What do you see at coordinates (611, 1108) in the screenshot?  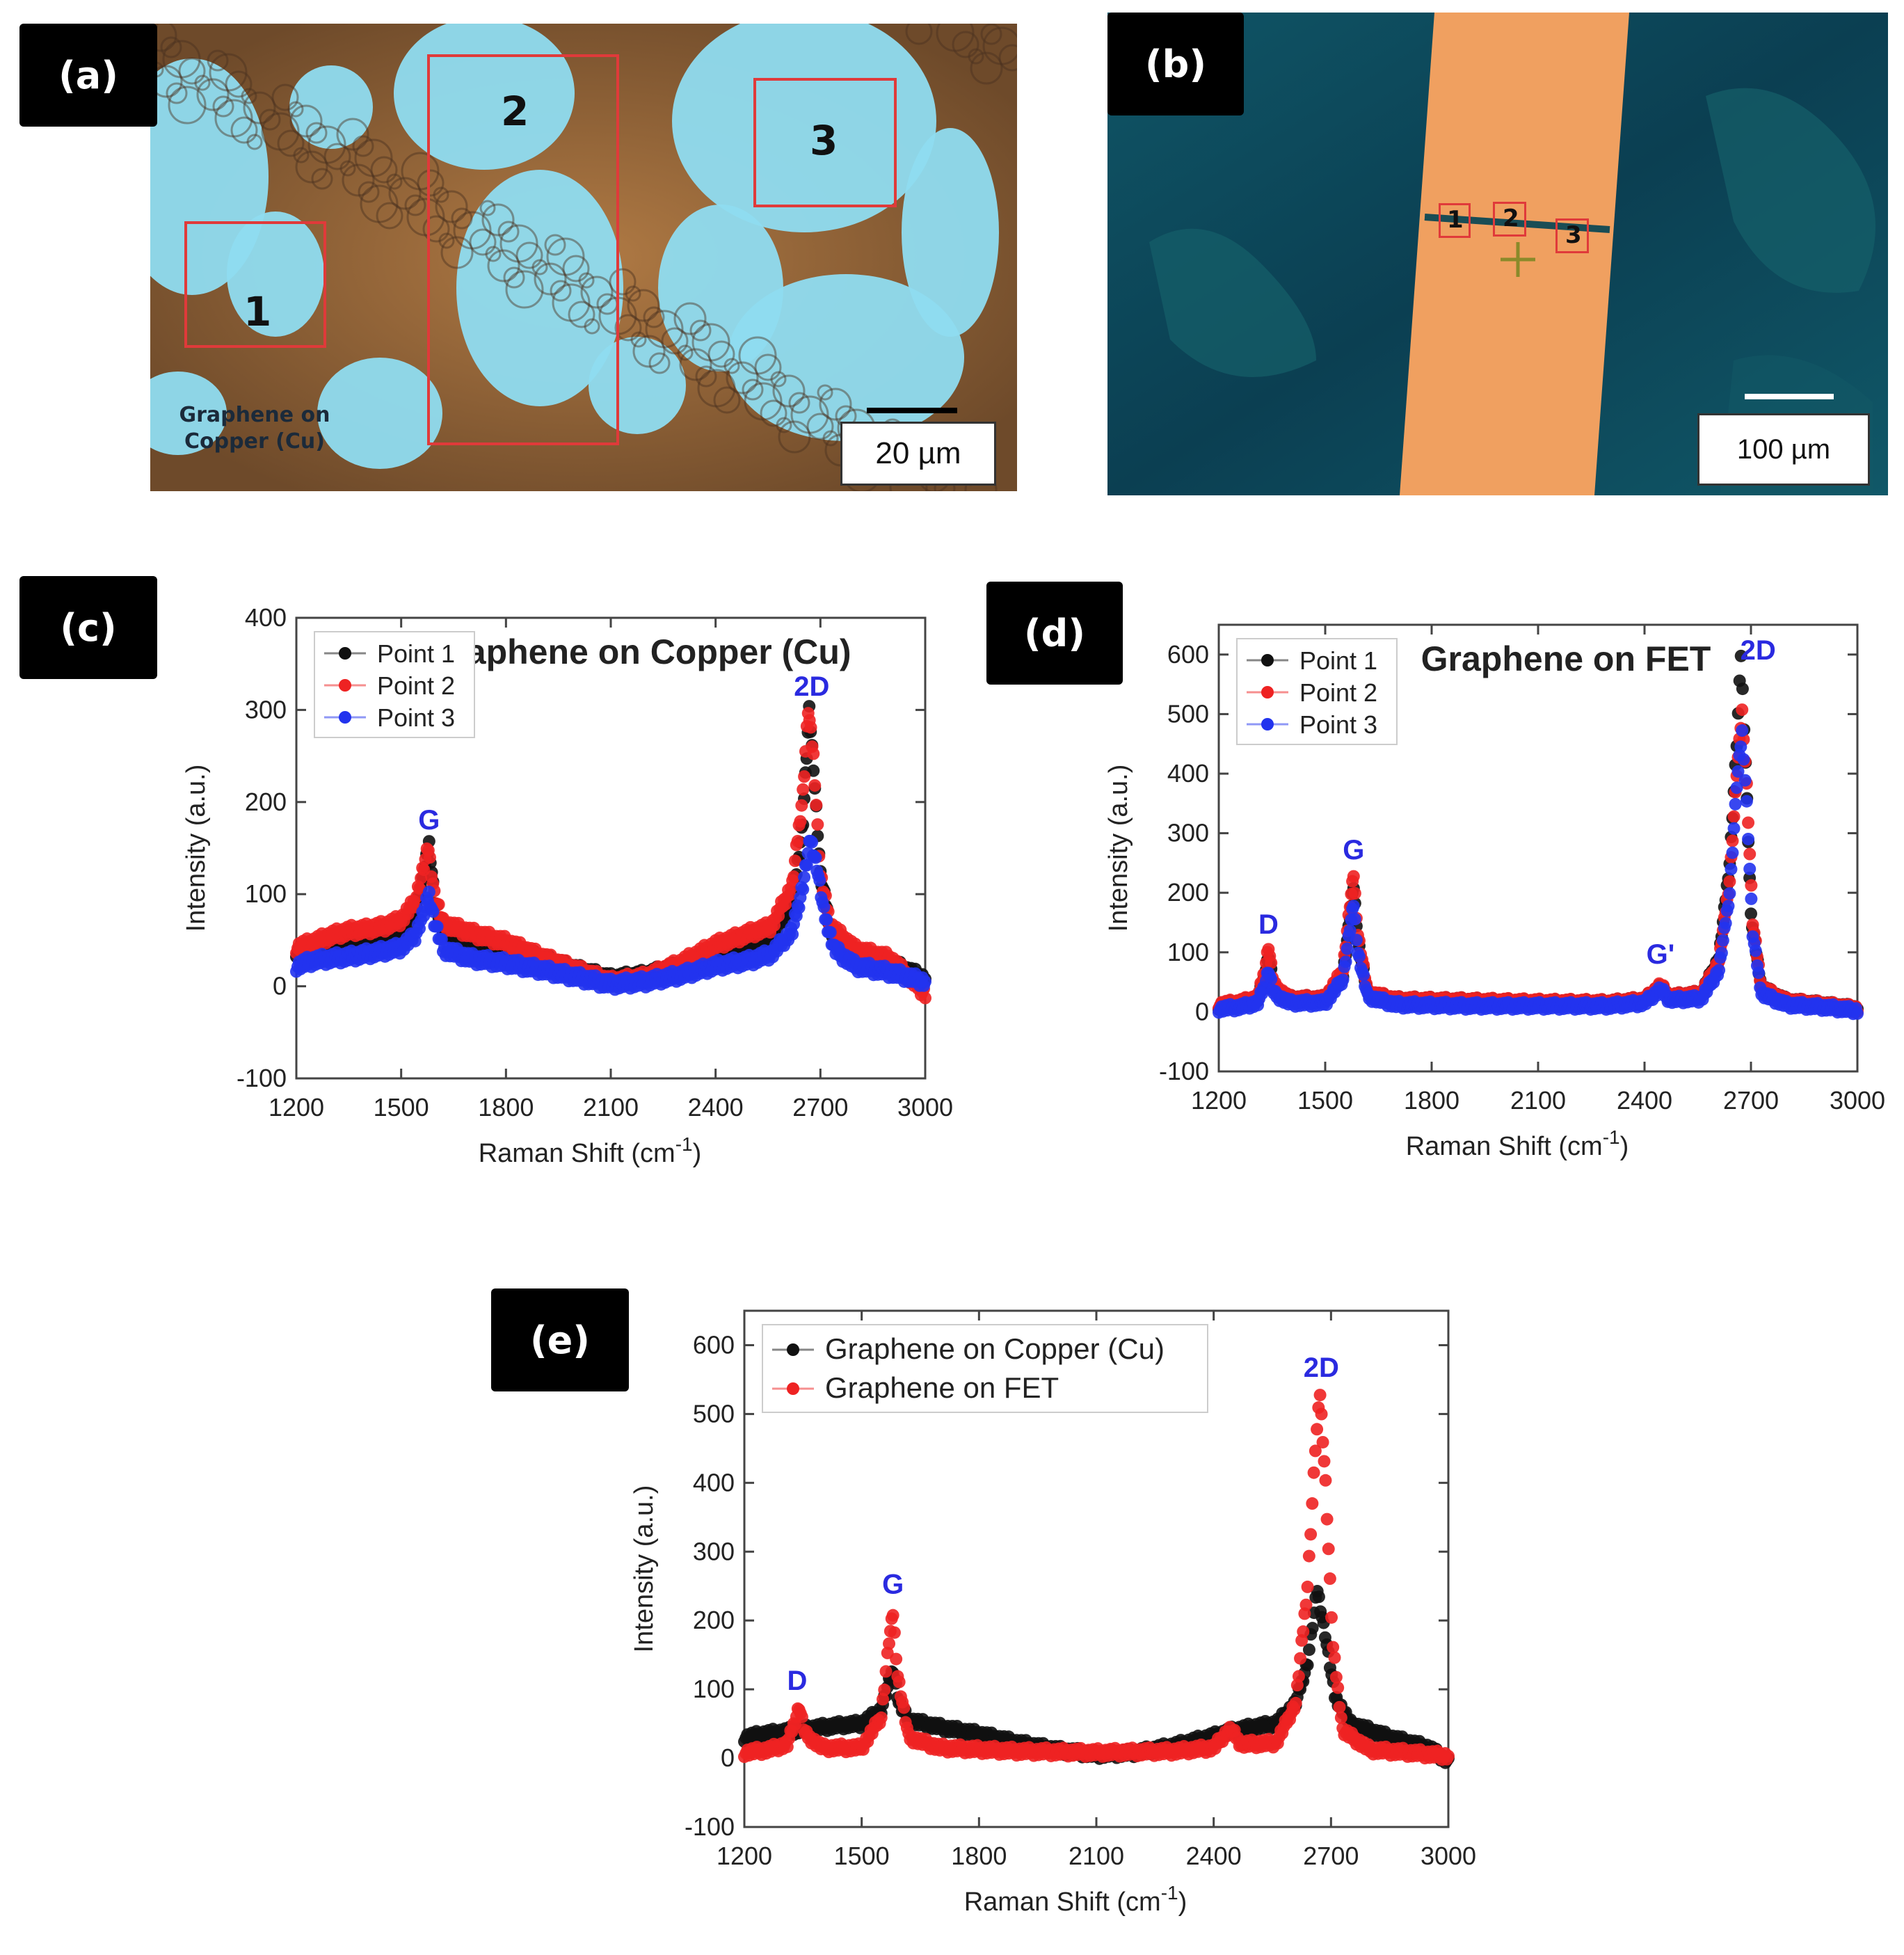 I see `x-tick-label: 2100` at bounding box center [611, 1108].